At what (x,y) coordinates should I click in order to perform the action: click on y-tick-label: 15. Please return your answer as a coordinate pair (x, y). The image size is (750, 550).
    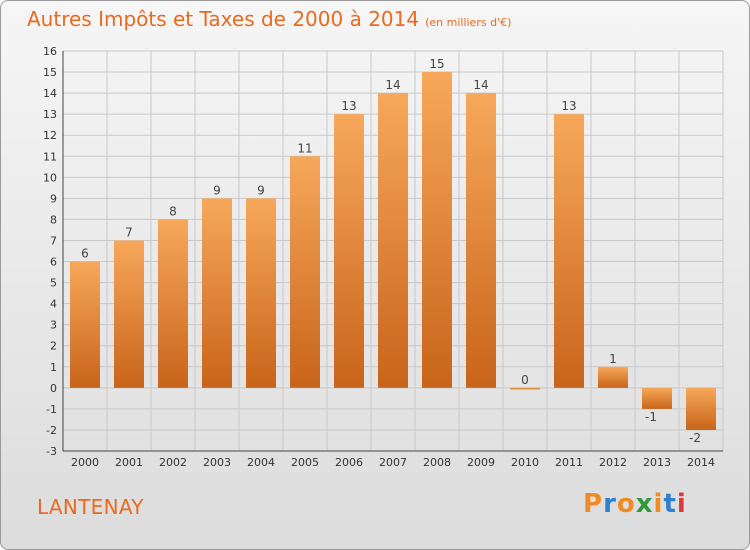
    Looking at the image, I should click on (50, 72).